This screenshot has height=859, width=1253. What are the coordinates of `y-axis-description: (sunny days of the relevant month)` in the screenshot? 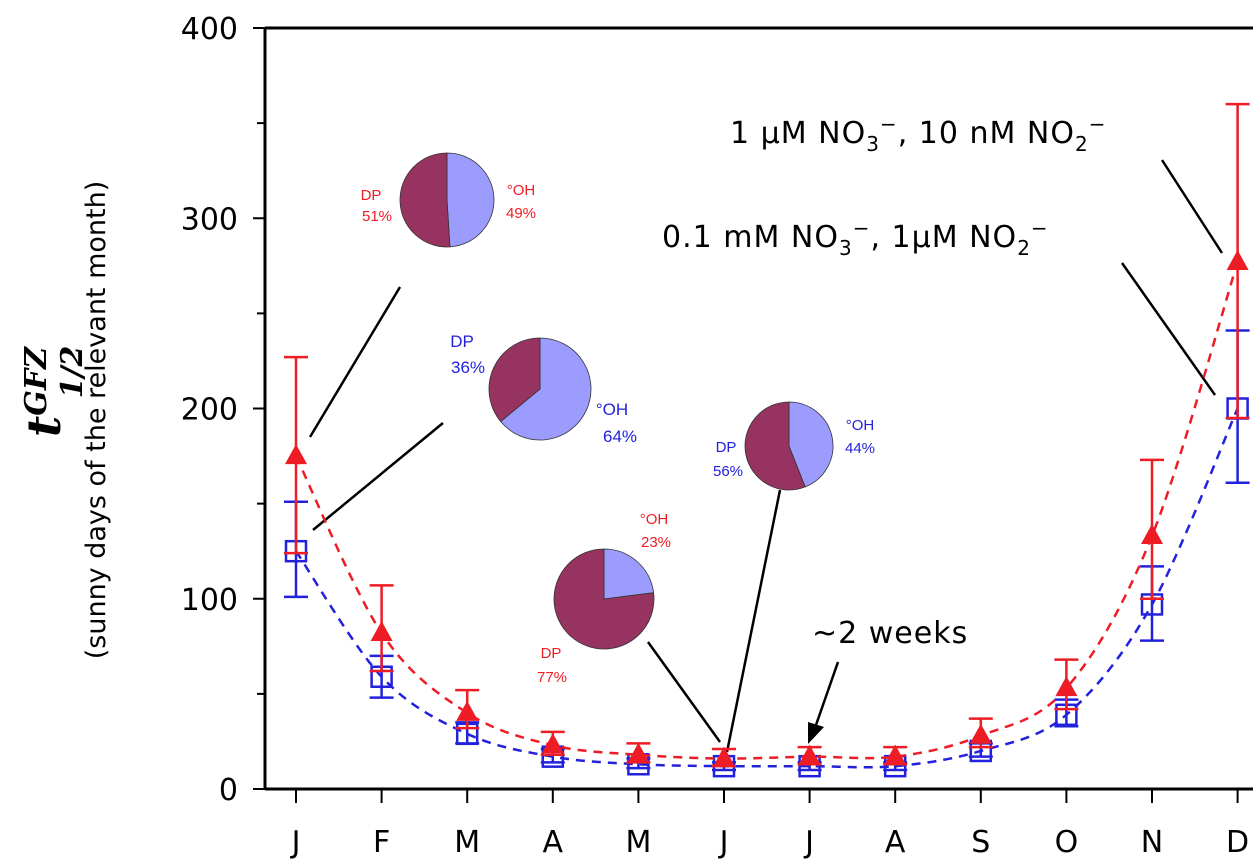 It's located at (96, 420).